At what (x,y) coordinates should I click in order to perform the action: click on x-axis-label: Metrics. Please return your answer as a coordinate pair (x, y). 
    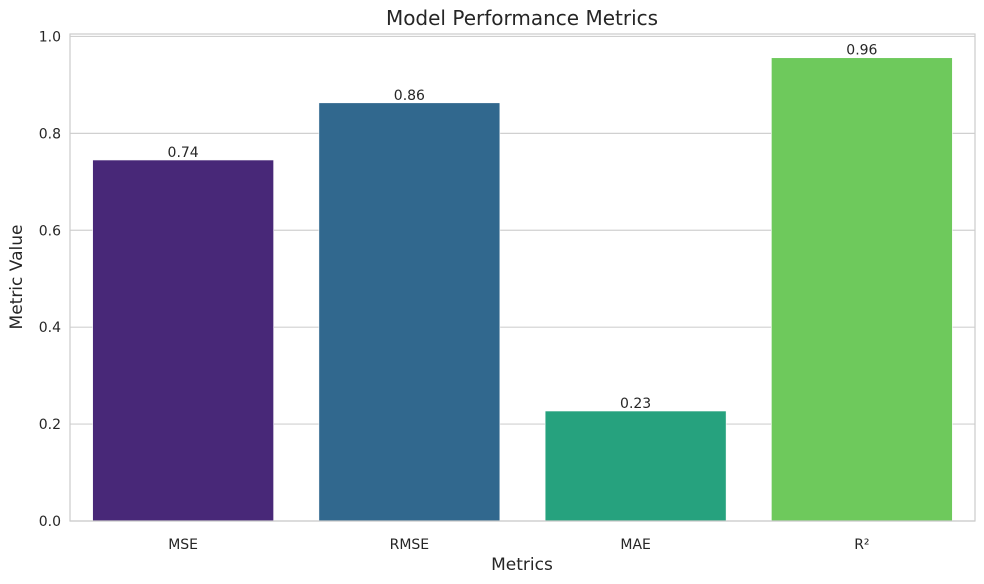
    Looking at the image, I should click on (522, 565).